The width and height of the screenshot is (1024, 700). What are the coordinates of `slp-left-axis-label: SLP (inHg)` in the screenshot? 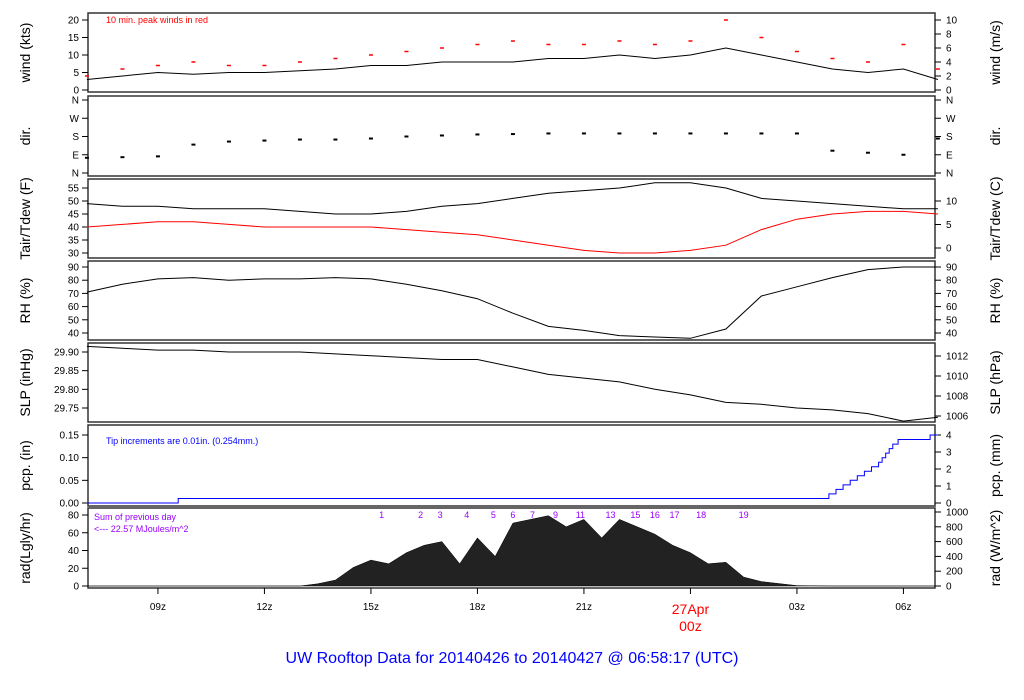 It's located at (25, 382).